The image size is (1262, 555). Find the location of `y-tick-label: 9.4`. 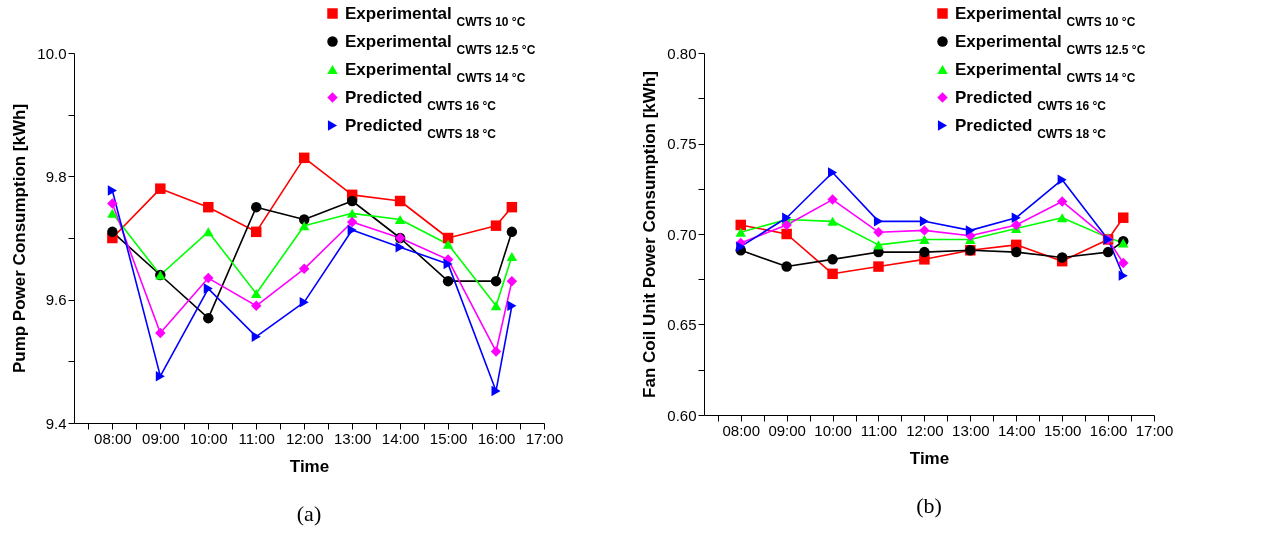

y-tick-label: 9.4 is located at coordinates (56, 423).